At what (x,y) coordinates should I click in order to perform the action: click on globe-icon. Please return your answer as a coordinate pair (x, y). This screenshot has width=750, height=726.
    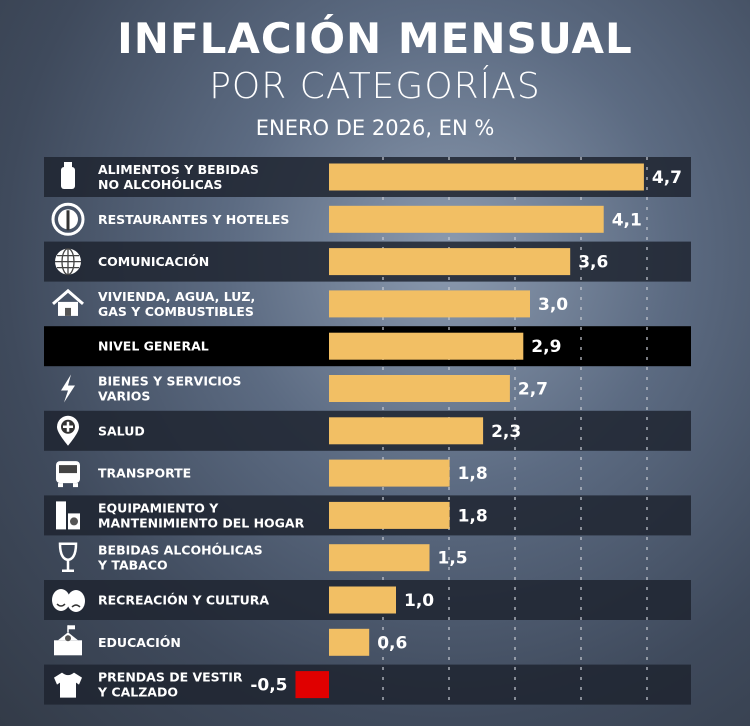
    Looking at the image, I should click on (68, 261).